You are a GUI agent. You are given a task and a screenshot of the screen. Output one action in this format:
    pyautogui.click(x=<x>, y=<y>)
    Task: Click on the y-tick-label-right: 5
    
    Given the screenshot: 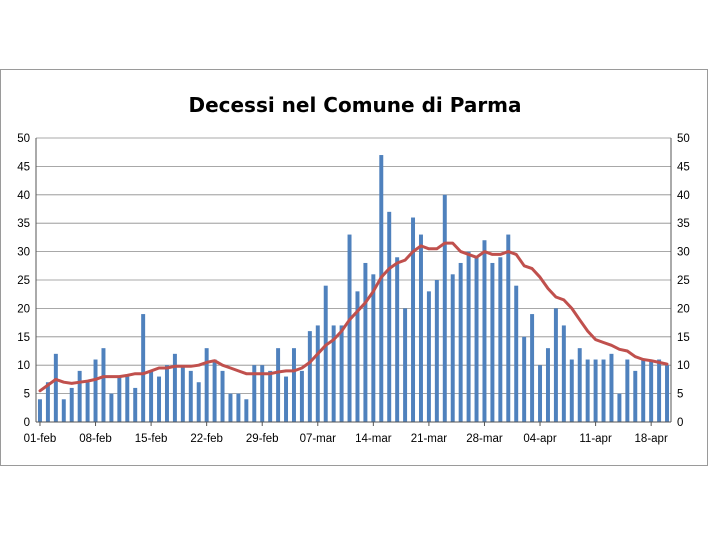 What is the action you would take?
    pyautogui.click(x=680, y=395)
    